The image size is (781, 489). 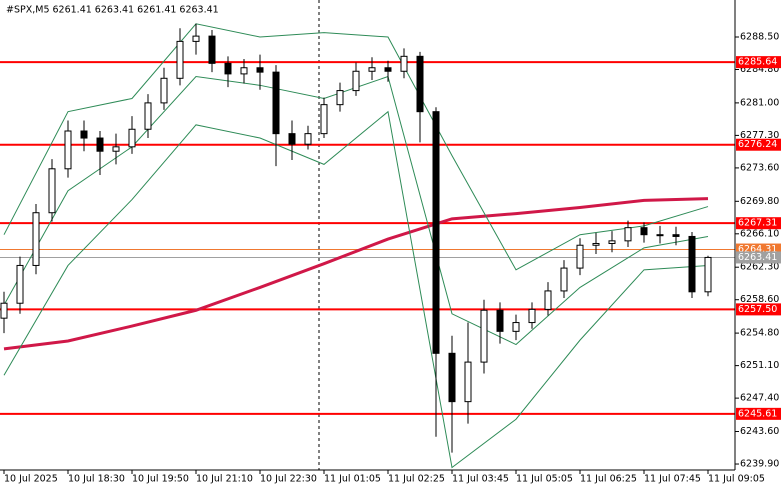 I want to click on y-tick-label: 6247.40, so click(x=759, y=398).